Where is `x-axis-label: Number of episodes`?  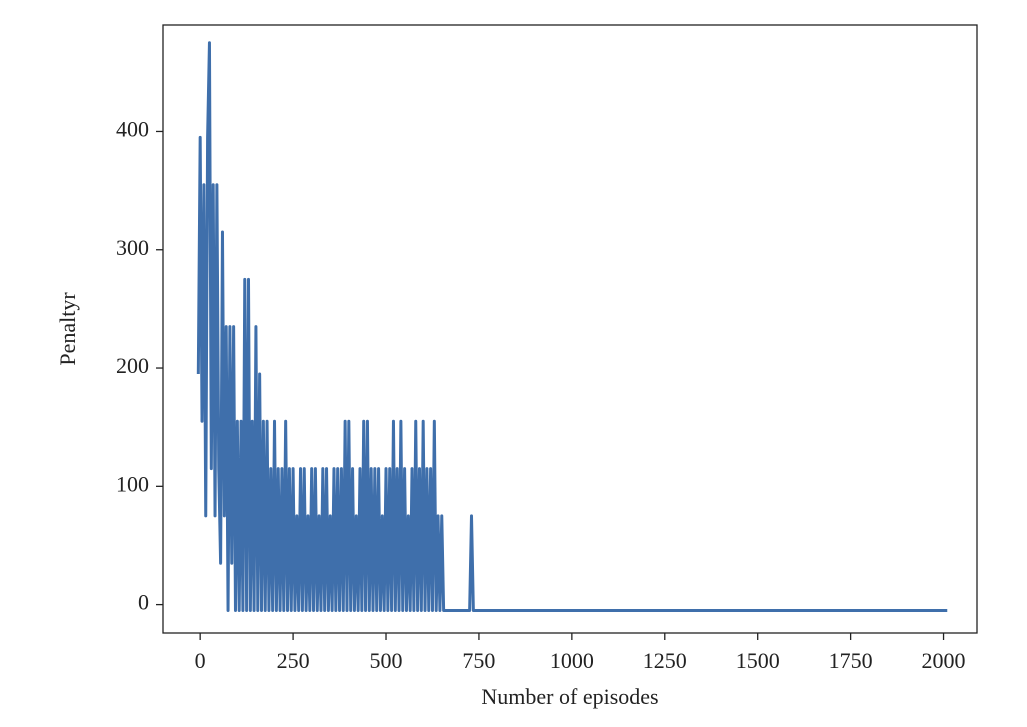 x-axis-label: Number of episodes is located at coordinates (569, 696).